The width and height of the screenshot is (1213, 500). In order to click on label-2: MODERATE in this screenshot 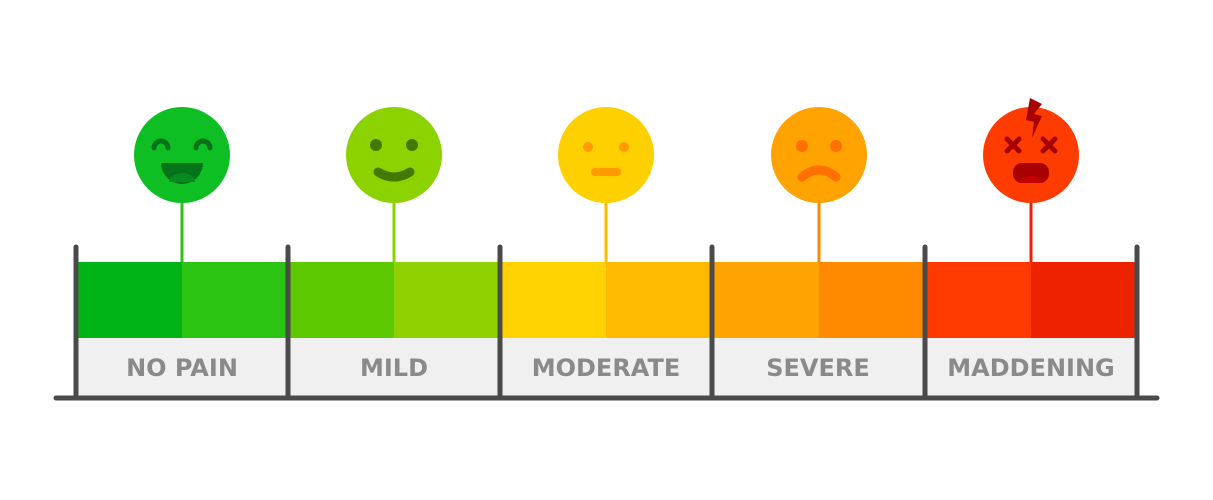, I will do `click(606, 368)`.